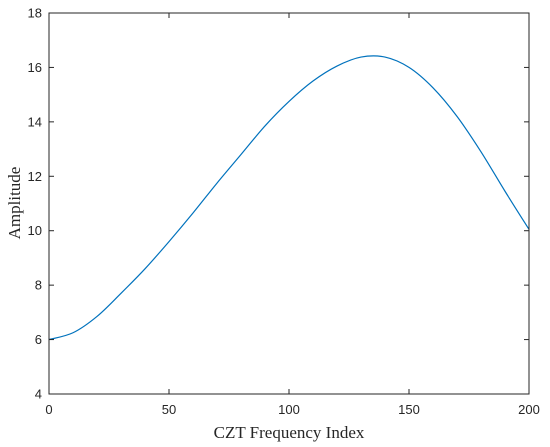 This screenshot has width=550, height=447. Describe the element at coordinates (38, 339) in the screenshot. I see `y-tick-label: 6` at that location.